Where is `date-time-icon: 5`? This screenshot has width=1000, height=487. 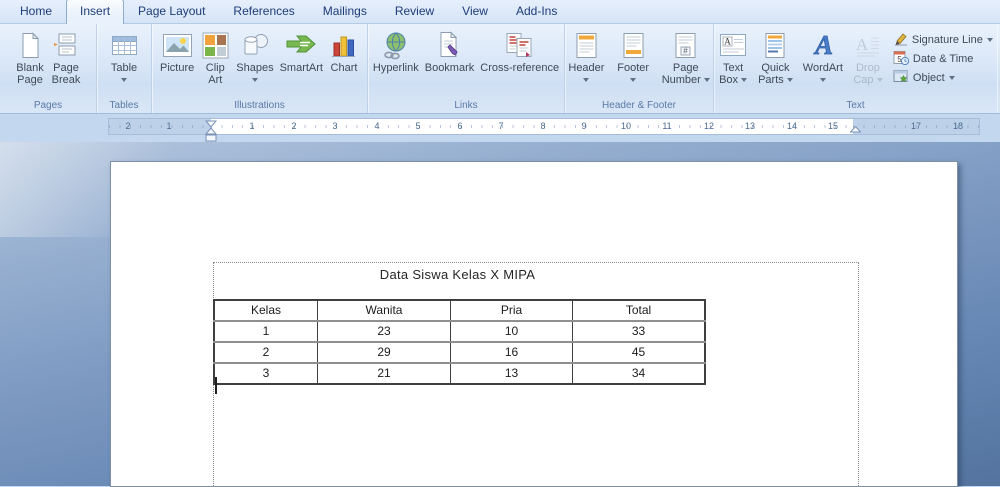 date-time-icon: 5 is located at coordinates (901, 59).